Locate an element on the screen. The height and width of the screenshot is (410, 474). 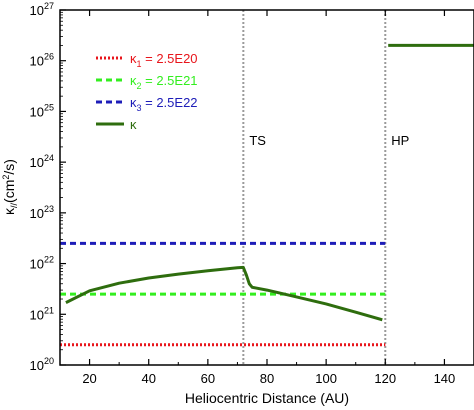
y-axis-label: κ//(cm2/s) is located at coordinates (10, 187).